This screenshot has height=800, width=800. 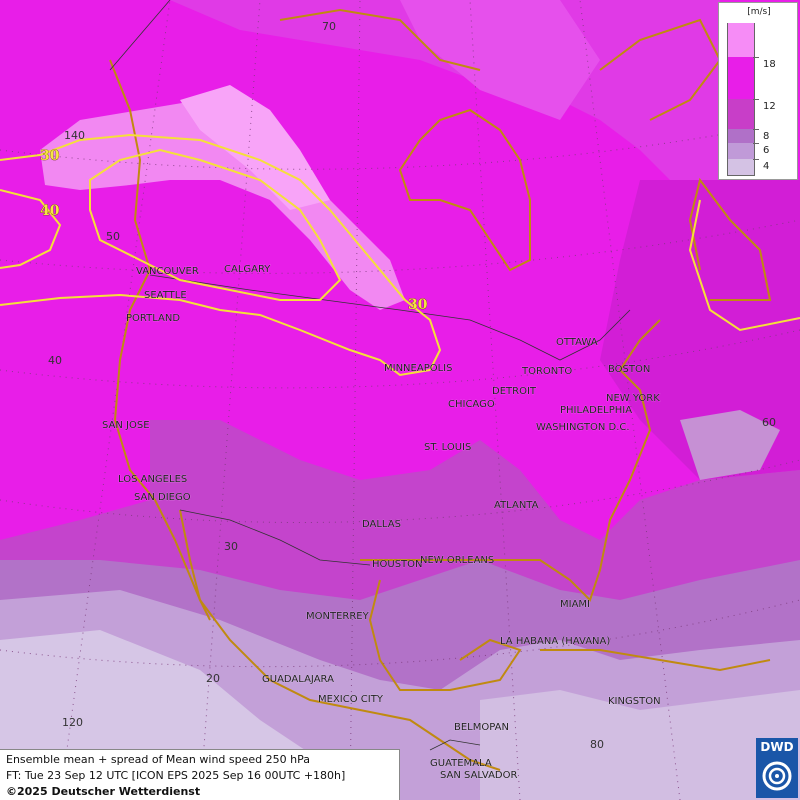 I want to click on city-dallas: DALLAS, so click(x=381, y=524).